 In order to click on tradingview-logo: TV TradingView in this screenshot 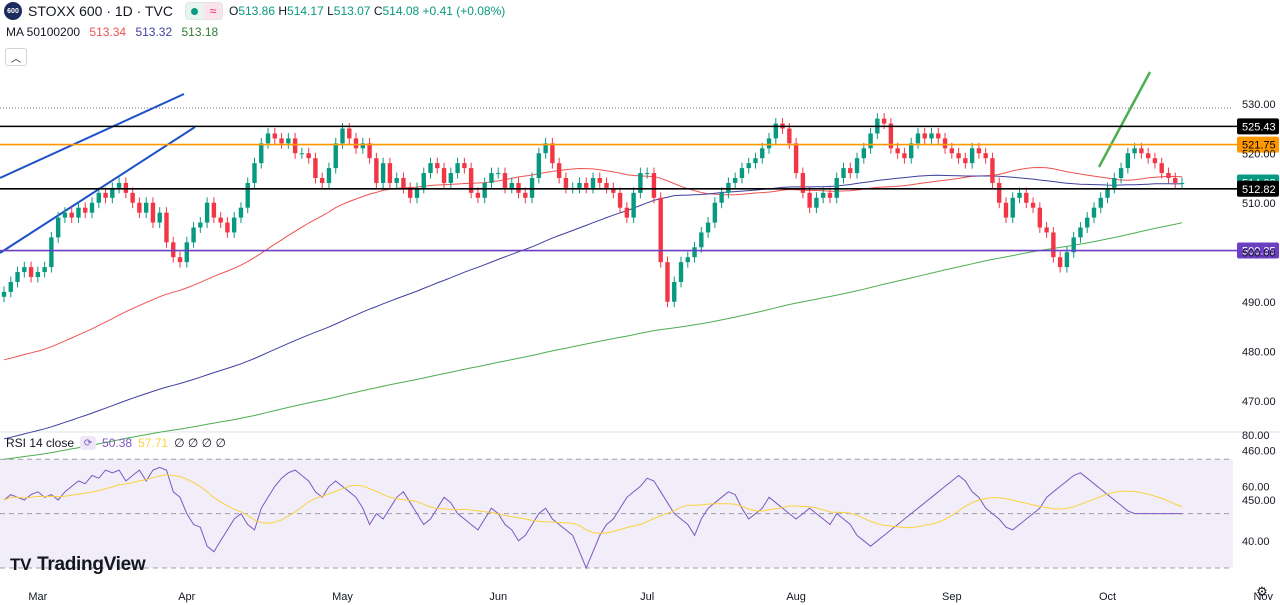, I will do `click(78, 565)`.